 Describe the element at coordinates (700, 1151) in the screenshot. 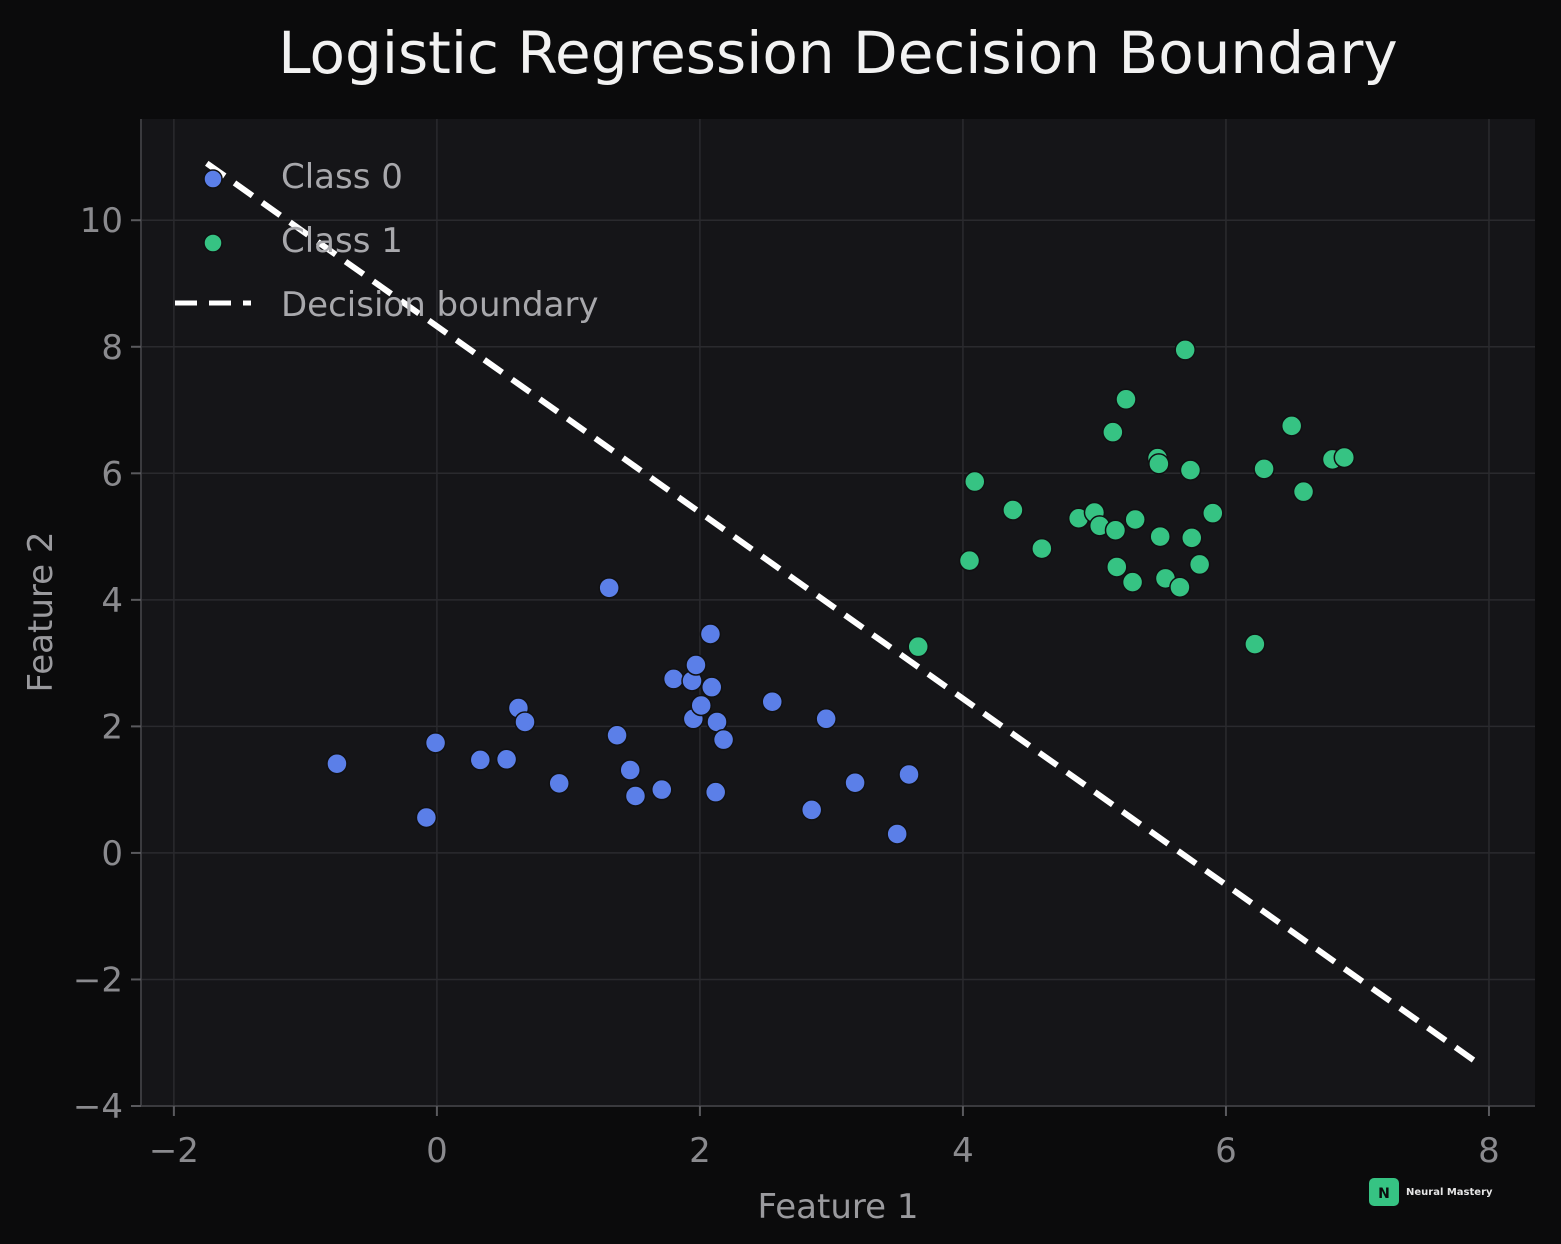

I see `x-tick-label: 2` at that location.